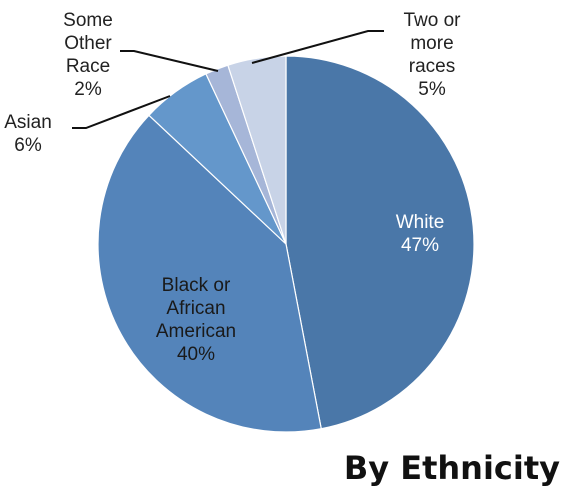  I want to click on slice-label: Some Other Race 2%, so click(88, 55).